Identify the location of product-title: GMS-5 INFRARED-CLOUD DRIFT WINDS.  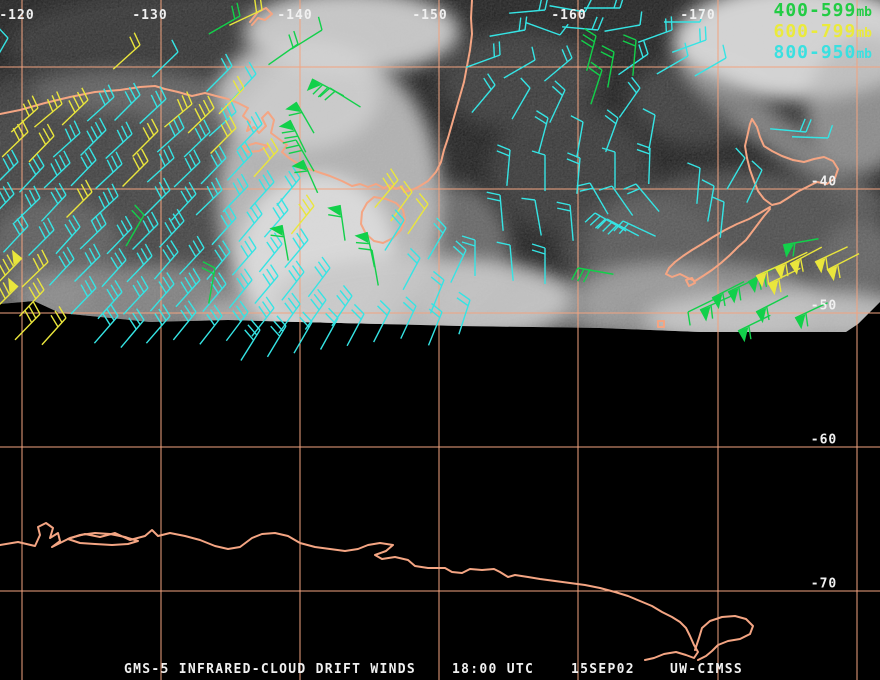
(270, 669).